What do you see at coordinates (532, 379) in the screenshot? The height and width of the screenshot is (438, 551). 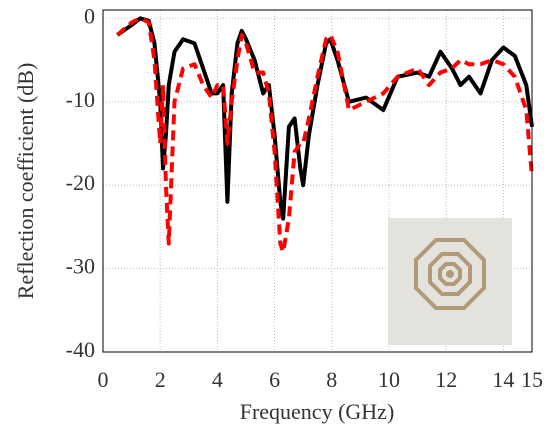 I see `x-tick-label: 15` at bounding box center [532, 379].